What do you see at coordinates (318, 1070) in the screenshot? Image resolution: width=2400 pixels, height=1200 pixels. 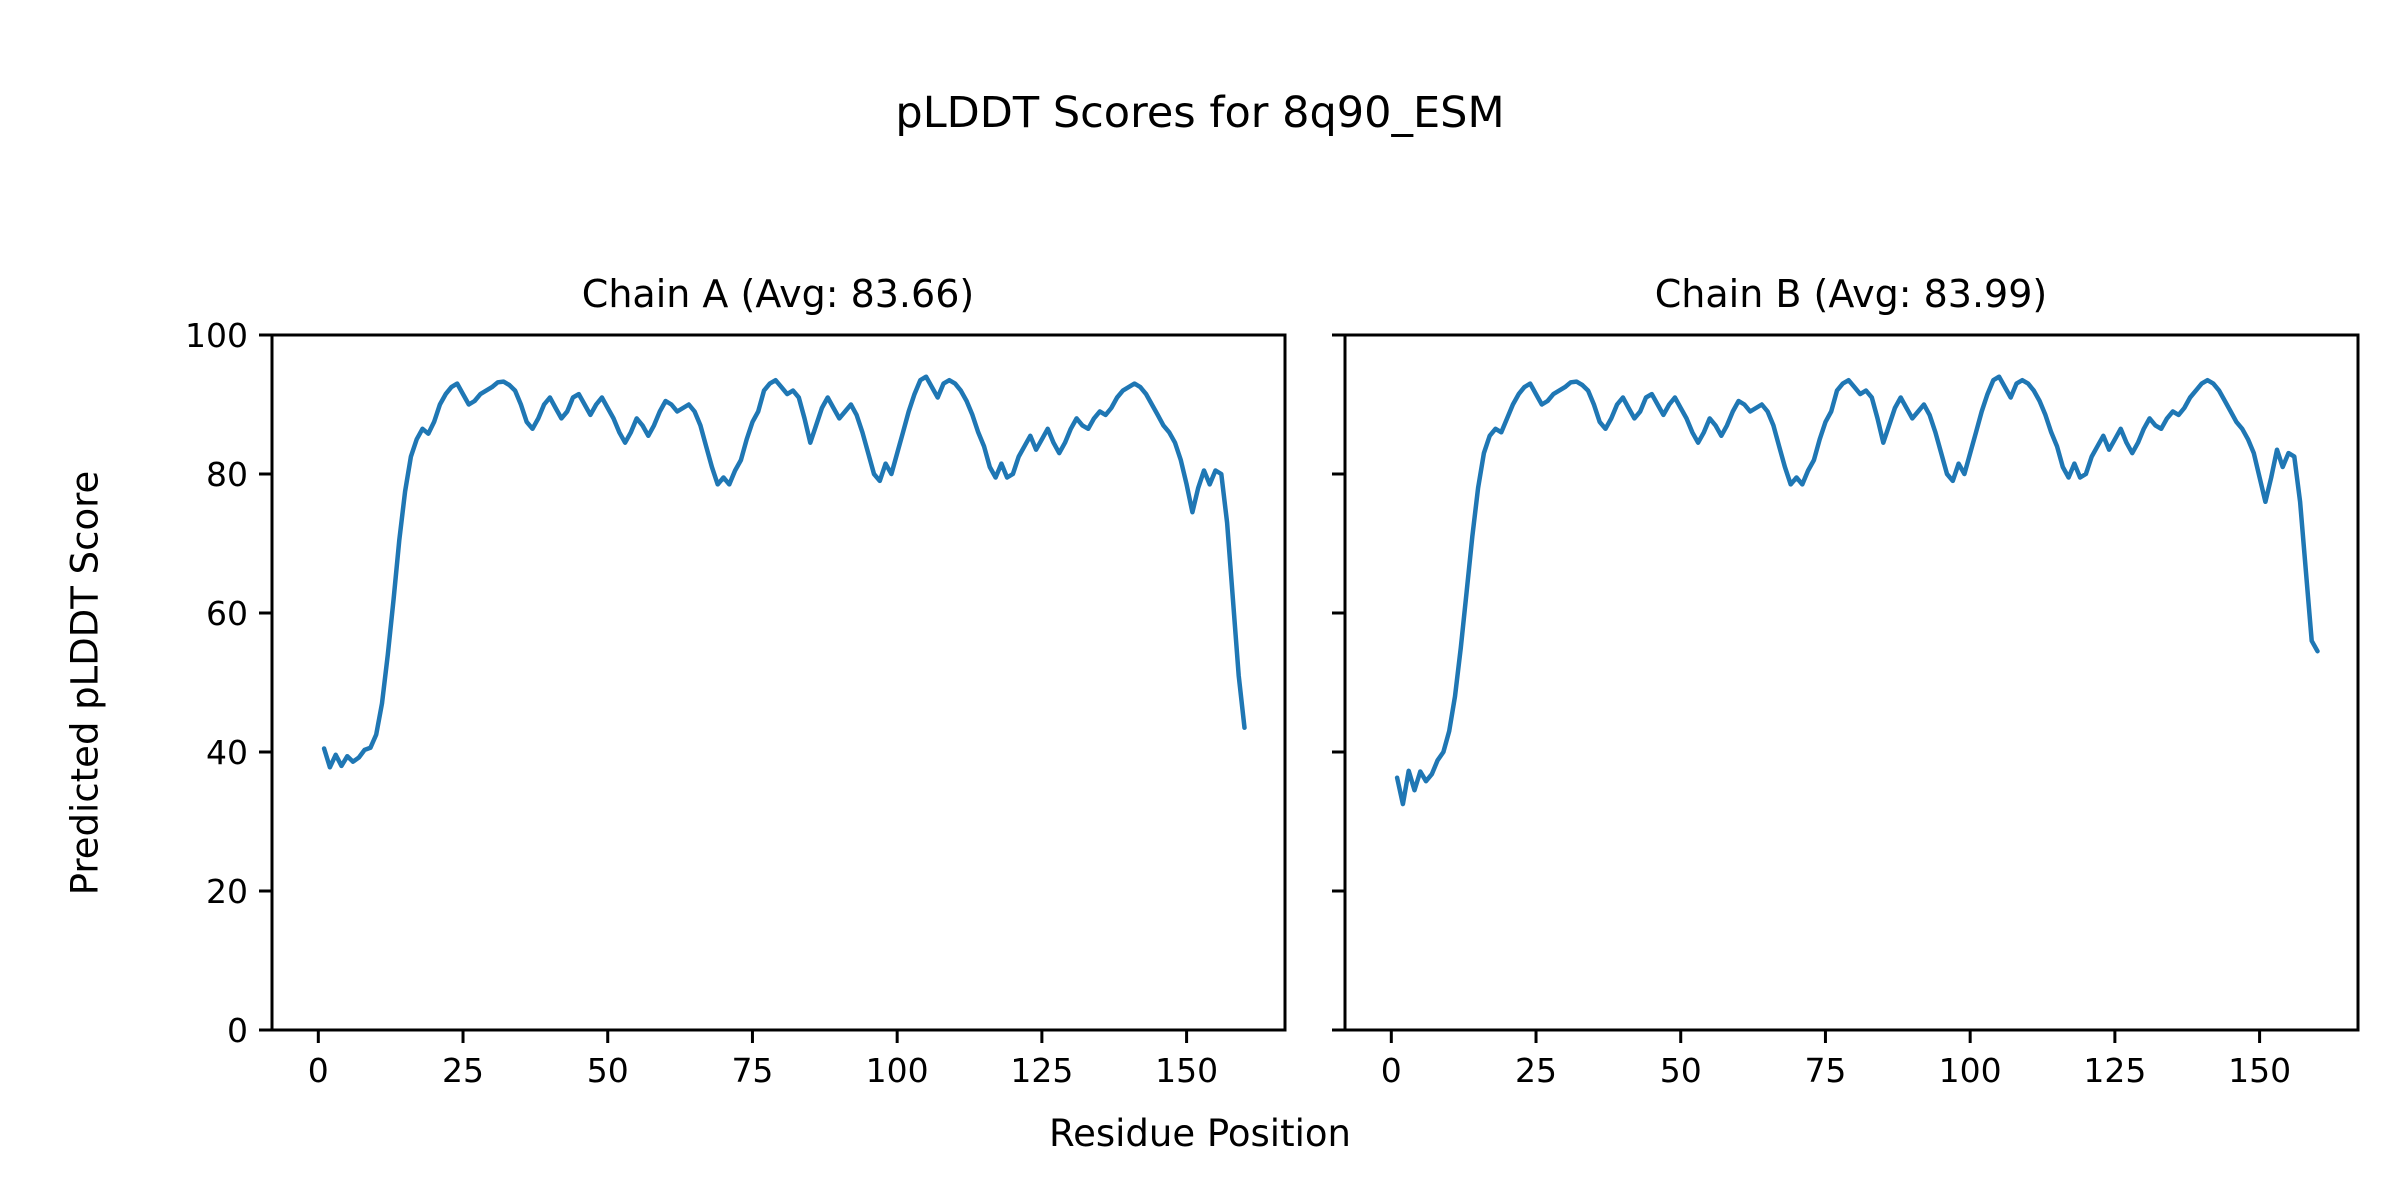 I see `chain-a-x-tick-label: 0` at bounding box center [318, 1070].